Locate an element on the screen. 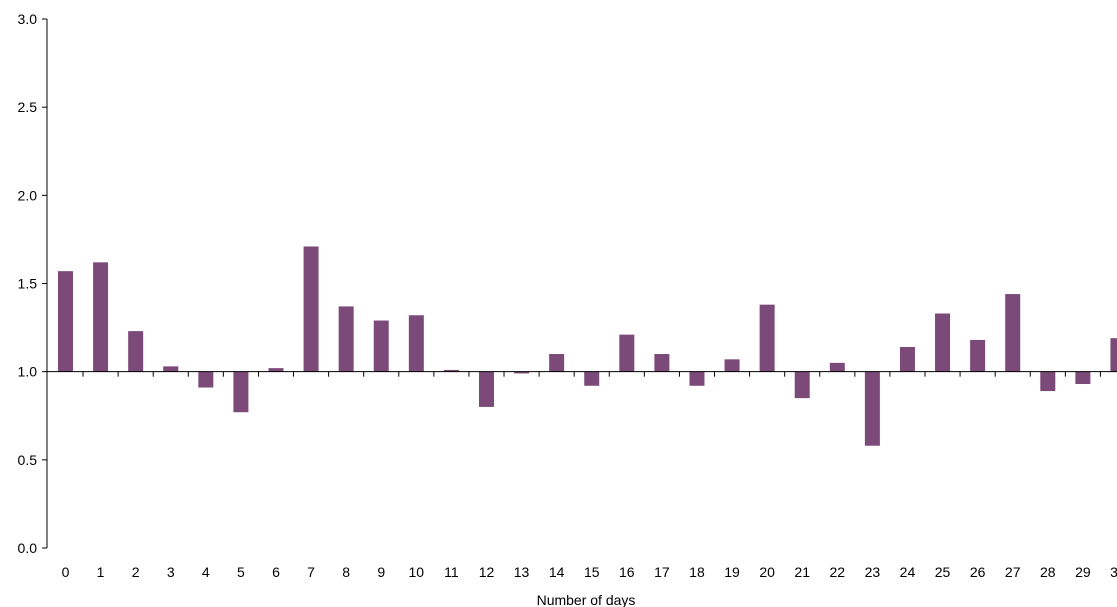  y-tick-label: 0.0 is located at coordinates (28, 548).